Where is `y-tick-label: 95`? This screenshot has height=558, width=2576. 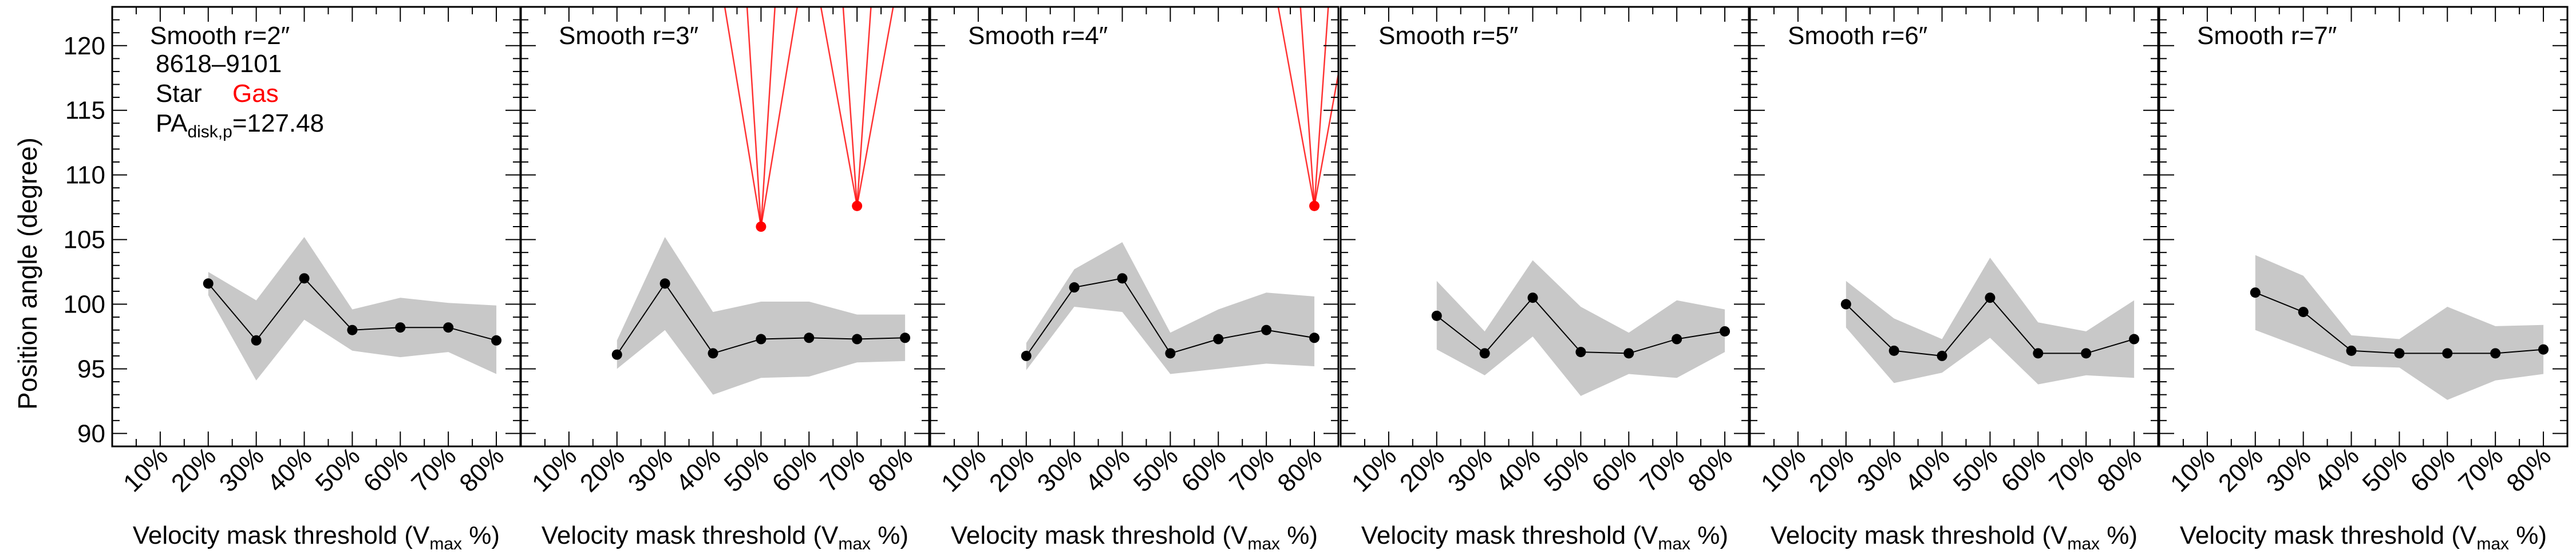
y-tick-label: 95 is located at coordinates (91, 369).